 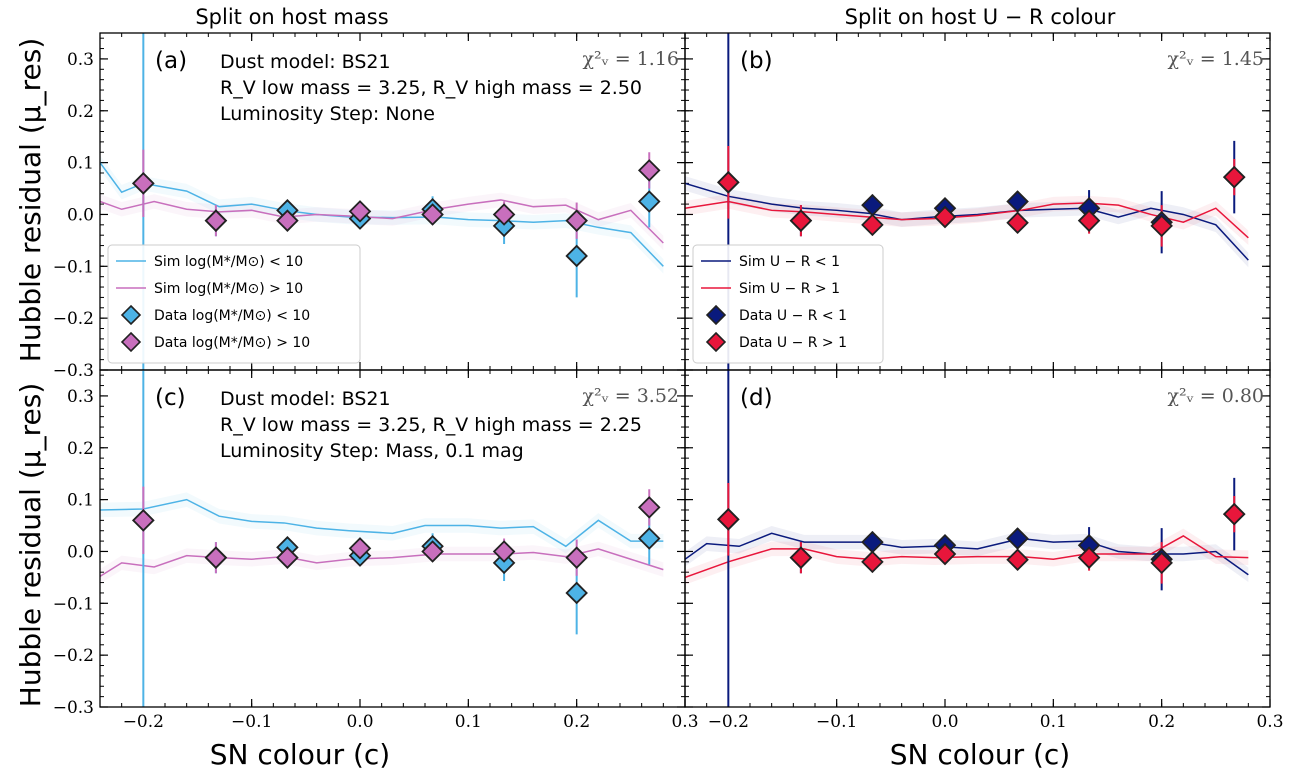 I want to click on legend-entry-label: Data log(M*/M⊙) > 10, so click(x=232, y=343).